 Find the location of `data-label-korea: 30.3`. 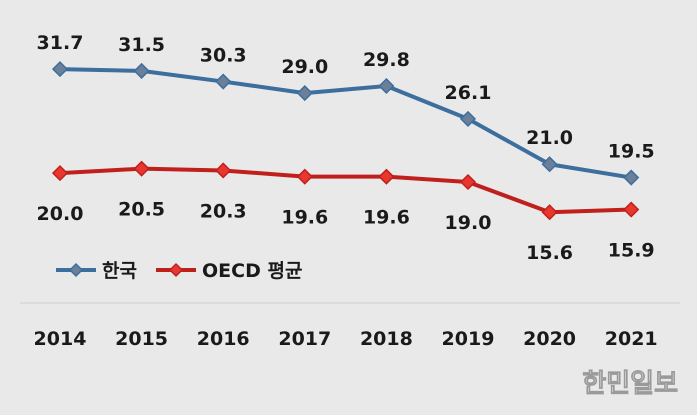

data-label-korea: 30.3 is located at coordinates (223, 56).